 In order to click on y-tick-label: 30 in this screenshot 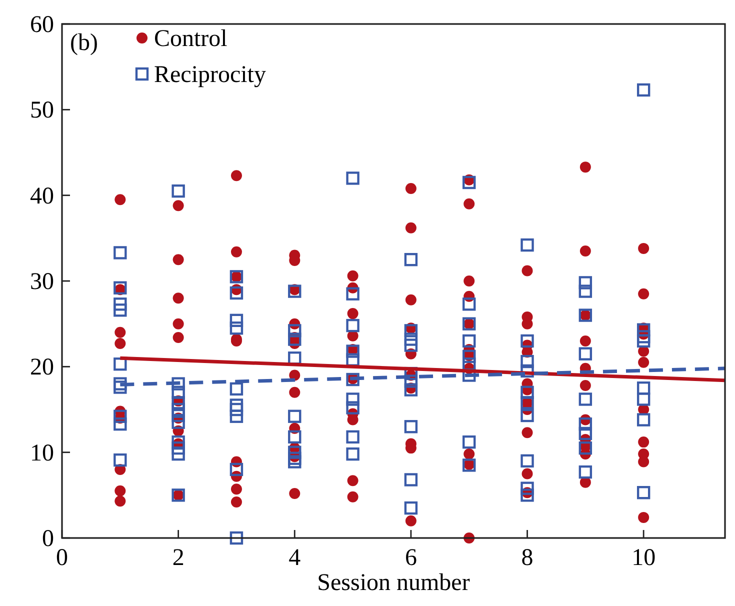, I will do `click(42, 282)`.